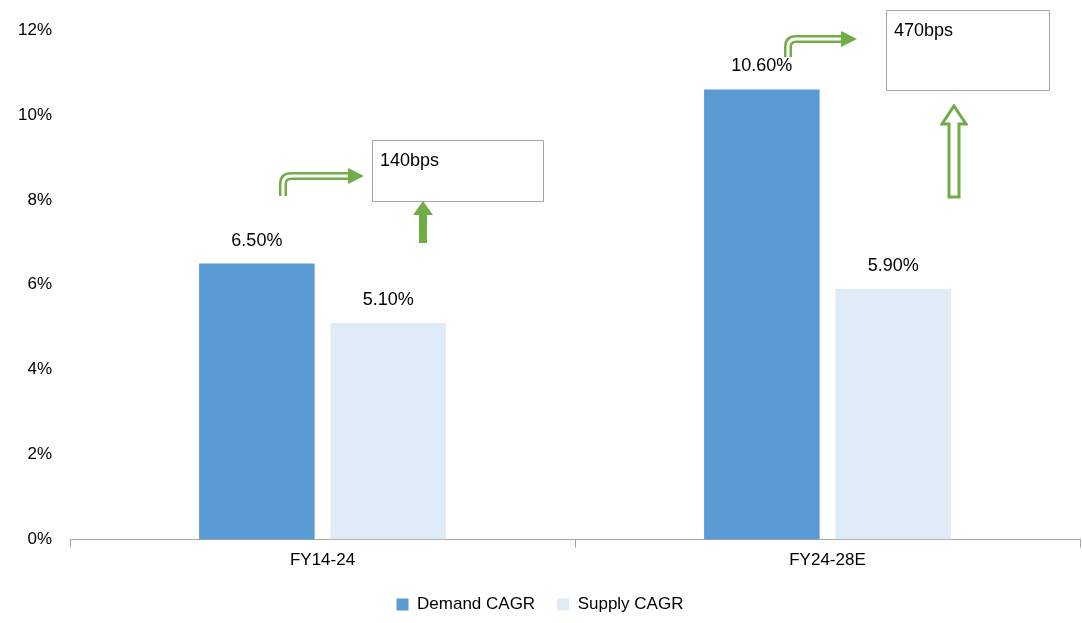 Image resolution: width=1082 pixels, height=623 pixels. I want to click on y-tick-label: 6%, so click(40, 284).